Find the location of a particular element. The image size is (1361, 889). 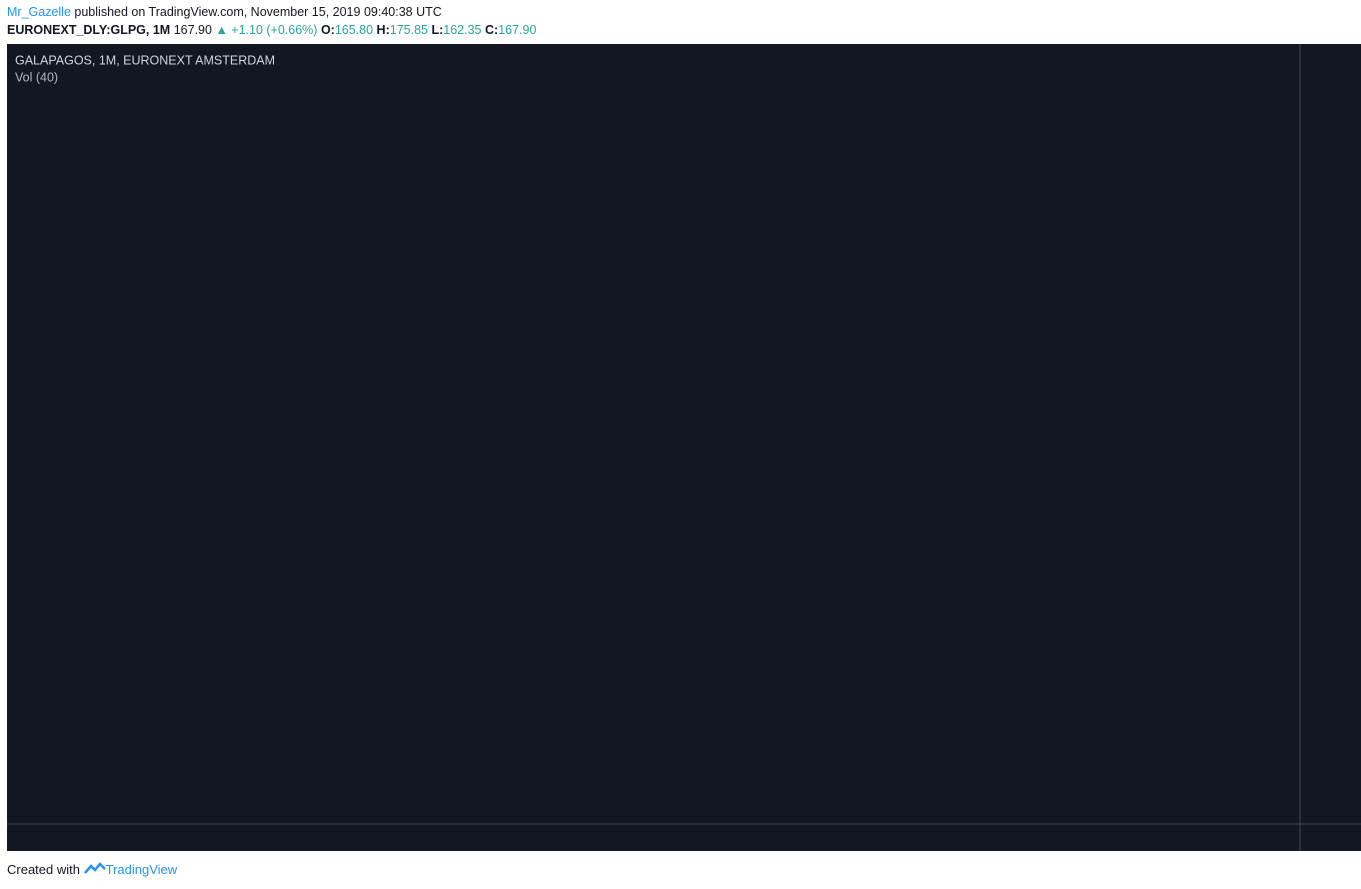

h: 175.85 is located at coordinates (408, 30).